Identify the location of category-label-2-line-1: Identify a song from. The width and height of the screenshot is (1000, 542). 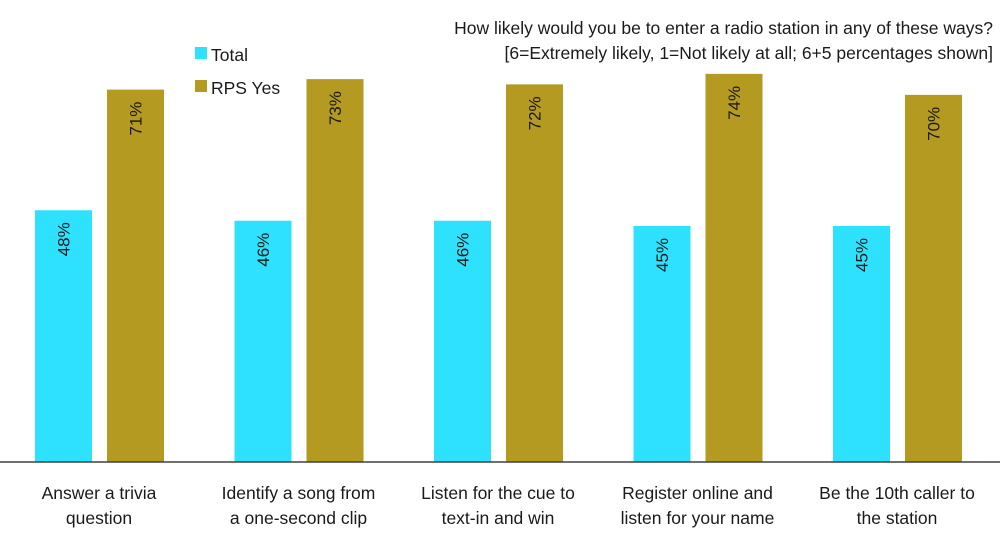
(299, 493).